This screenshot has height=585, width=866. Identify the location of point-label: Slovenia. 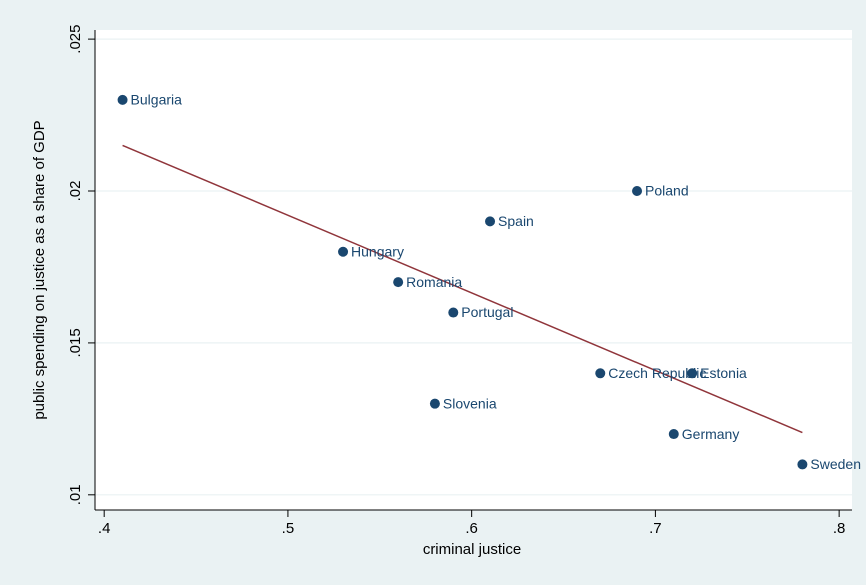
(470, 403).